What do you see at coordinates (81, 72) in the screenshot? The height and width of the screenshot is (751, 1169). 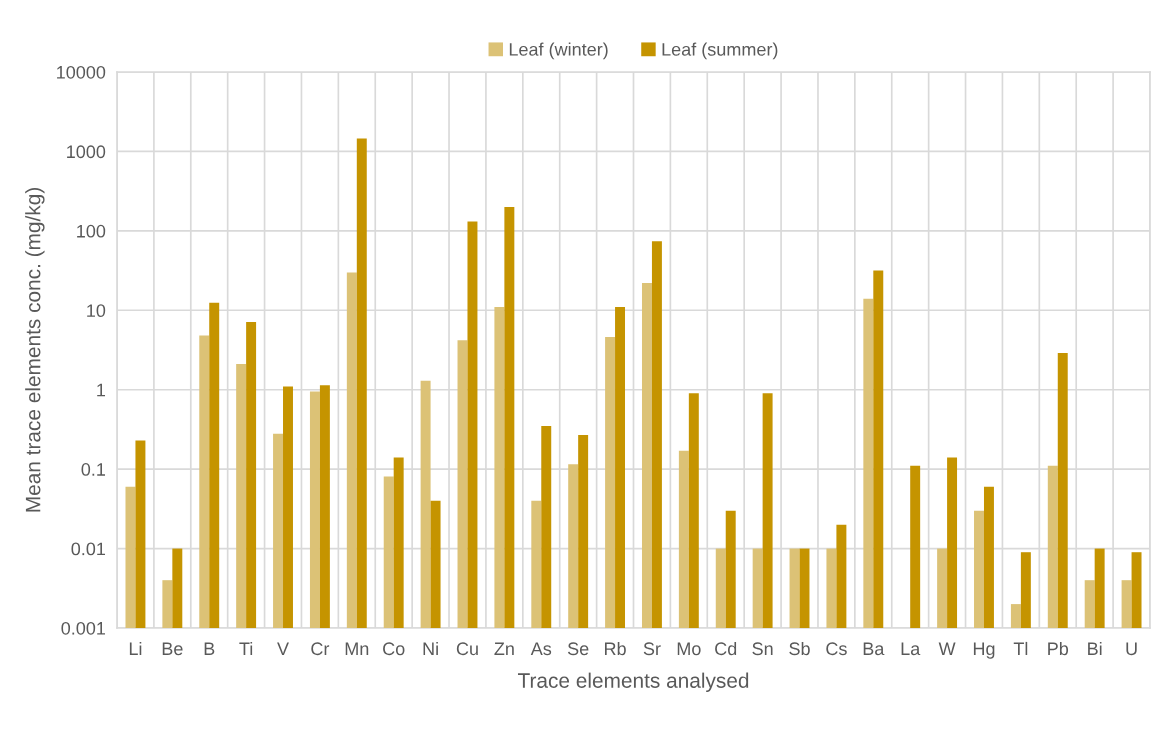 I see `y-tick-label: 10000` at bounding box center [81, 72].